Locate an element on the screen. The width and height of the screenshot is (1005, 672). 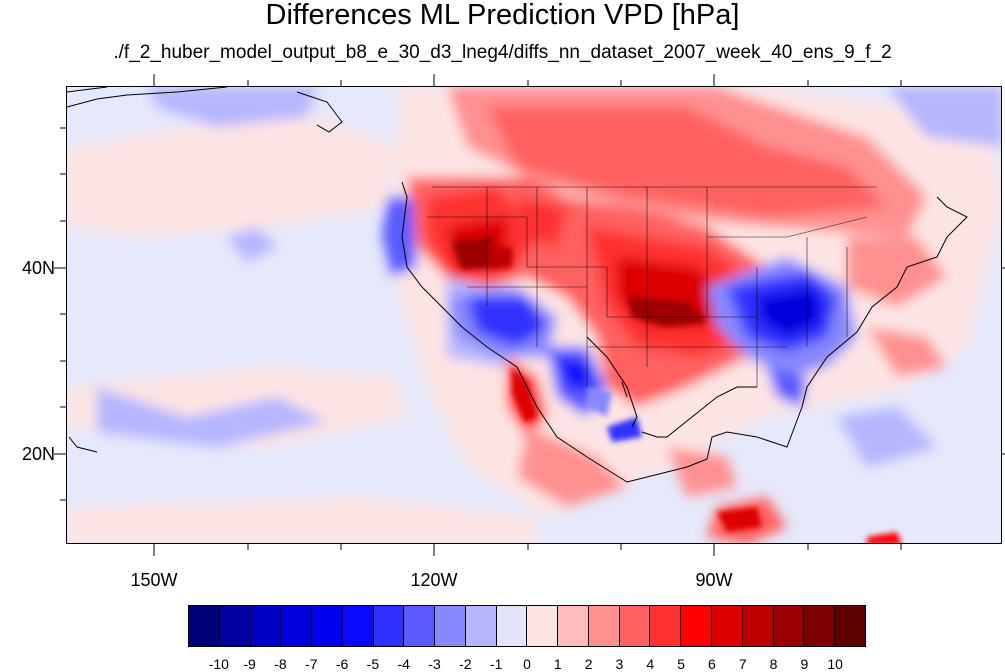
colorbar-label: 0 is located at coordinates (527, 664).